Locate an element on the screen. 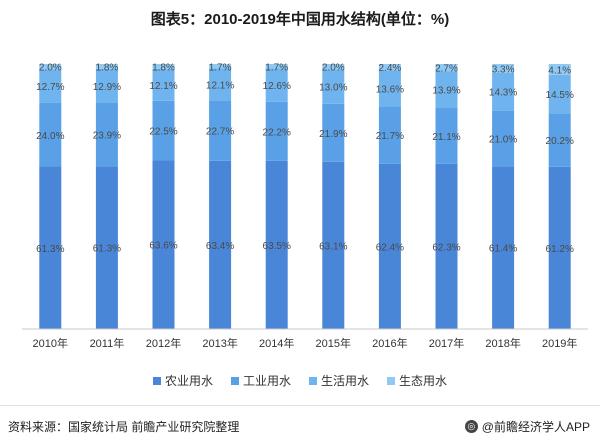  data-label: 61.3% is located at coordinates (50, 249).